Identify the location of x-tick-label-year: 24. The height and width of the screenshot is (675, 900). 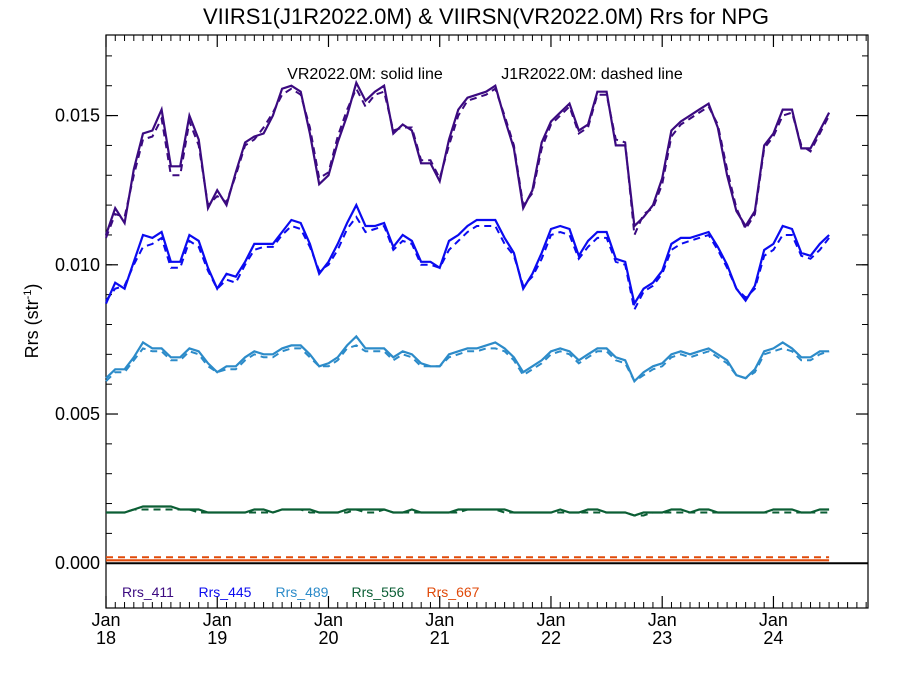
(773, 638).